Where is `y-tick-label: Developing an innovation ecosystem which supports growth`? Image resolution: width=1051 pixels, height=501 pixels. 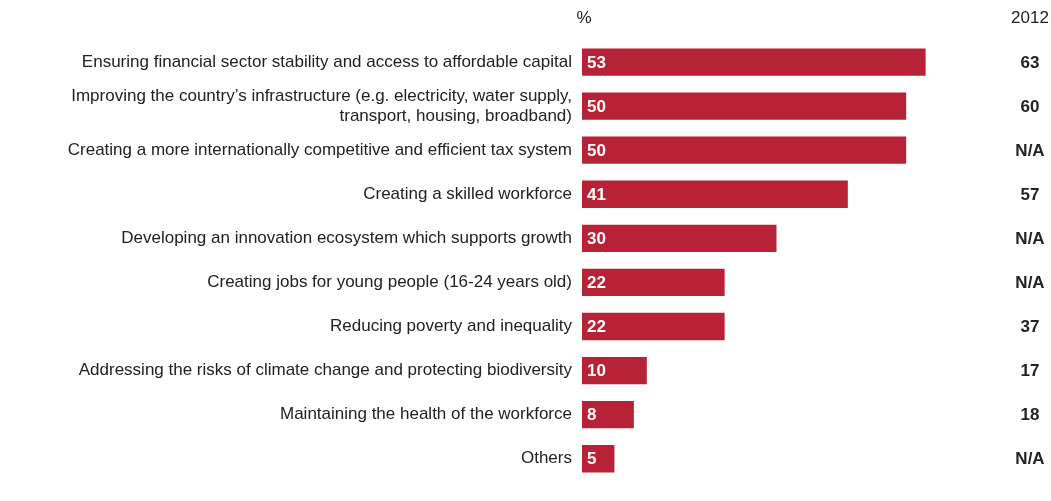
y-tick-label: Developing an innovation ecosystem which supports growth is located at coordinates (346, 238).